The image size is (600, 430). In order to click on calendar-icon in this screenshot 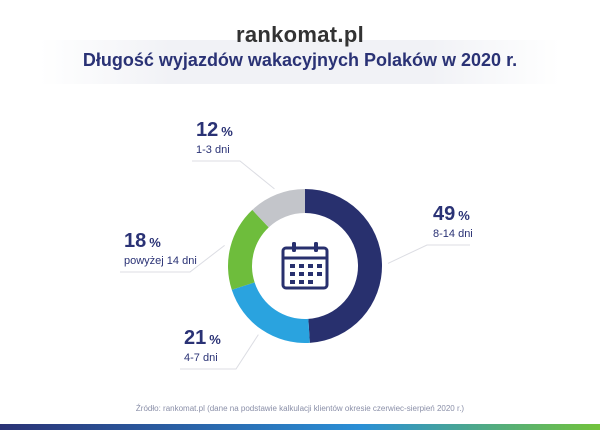, I will do `click(305, 266)`.